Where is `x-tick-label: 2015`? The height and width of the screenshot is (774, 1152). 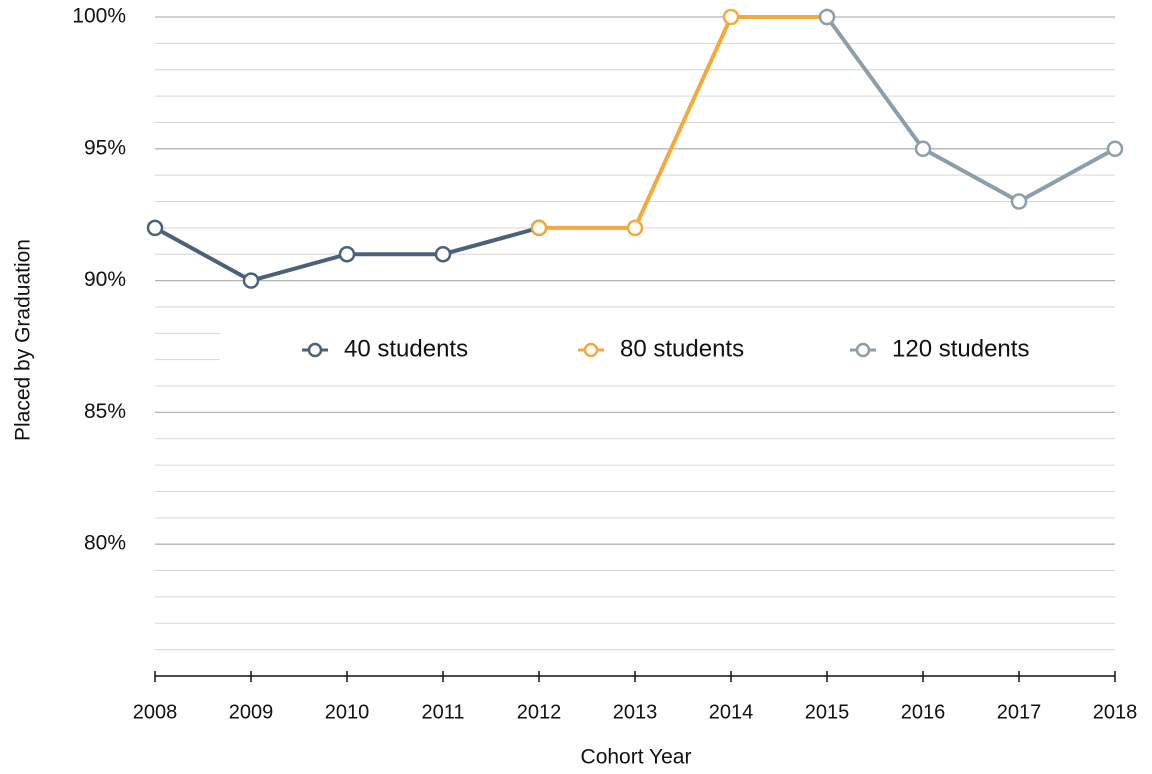
x-tick-label: 2015 is located at coordinates (827, 712).